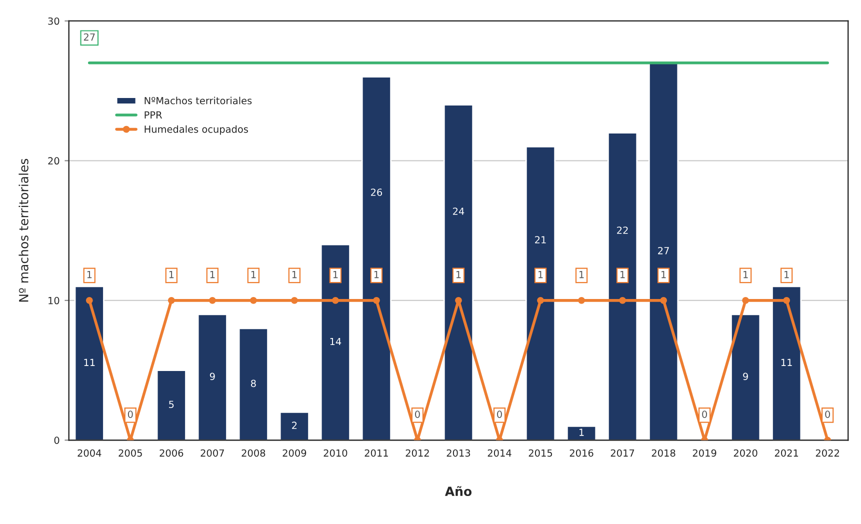  Describe the element at coordinates (212, 453) in the screenshot. I see `x-tick-label: 2007` at that location.